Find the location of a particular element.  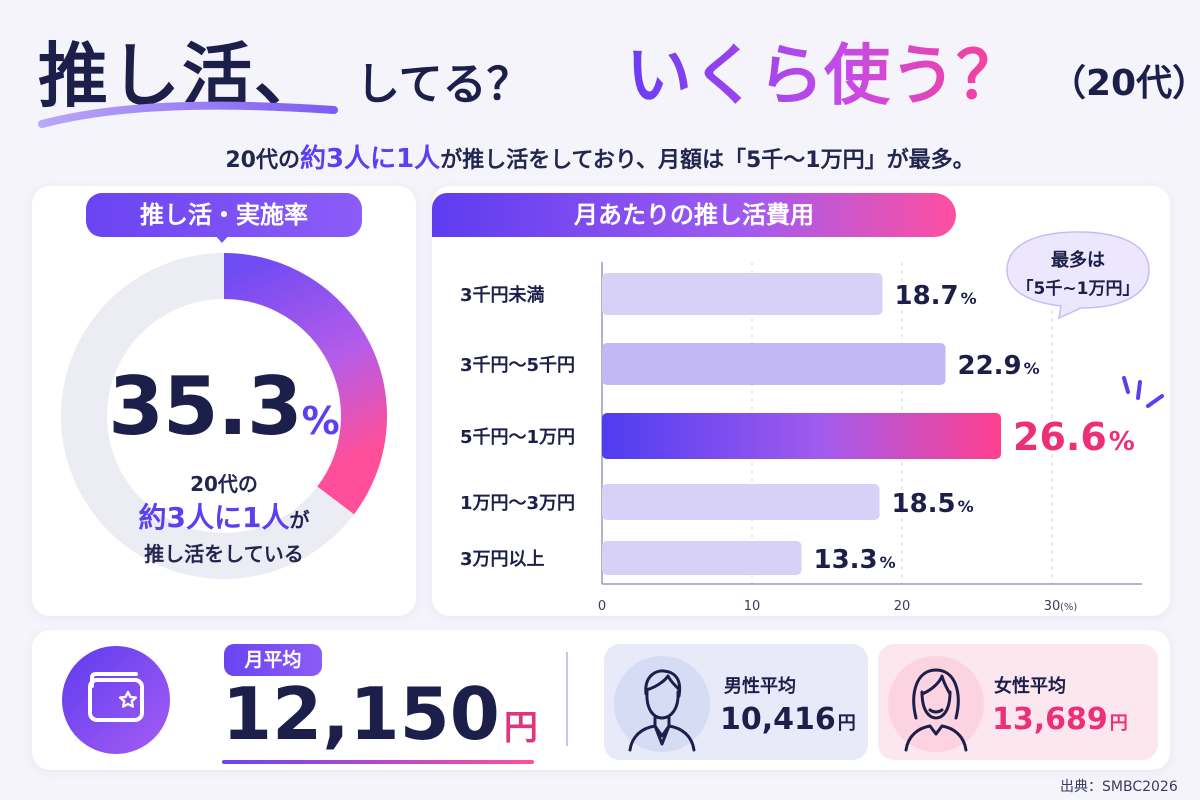

monthly-average-label: 月平均 is located at coordinates (273, 660).